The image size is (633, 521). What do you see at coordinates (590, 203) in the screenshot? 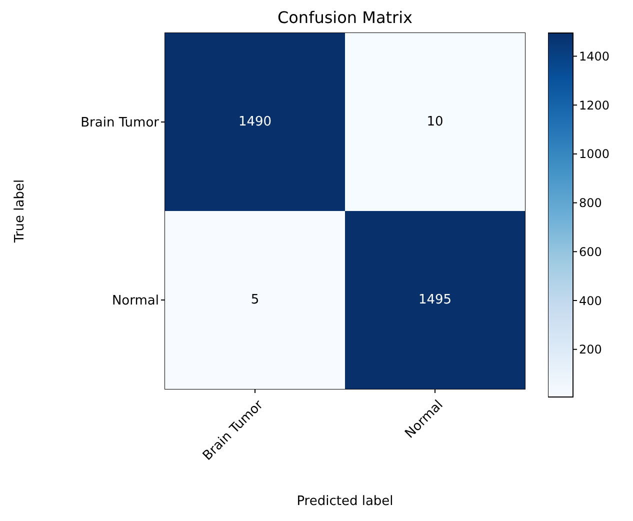
I see `color-bar-label: 800` at bounding box center [590, 203].